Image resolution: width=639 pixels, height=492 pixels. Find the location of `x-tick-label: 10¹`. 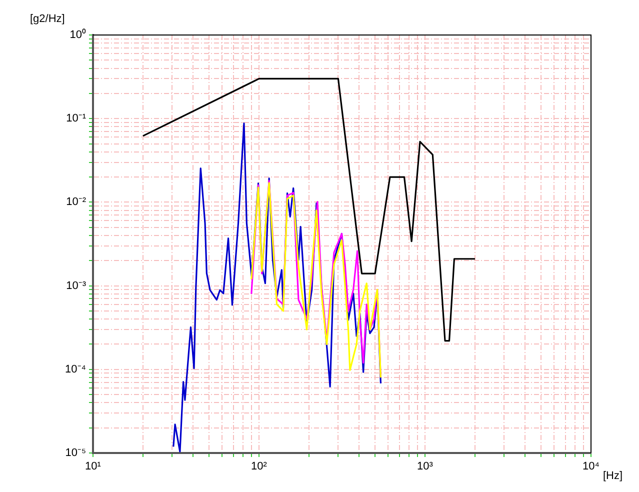

x-tick-label: 10¹ is located at coordinates (93, 466).